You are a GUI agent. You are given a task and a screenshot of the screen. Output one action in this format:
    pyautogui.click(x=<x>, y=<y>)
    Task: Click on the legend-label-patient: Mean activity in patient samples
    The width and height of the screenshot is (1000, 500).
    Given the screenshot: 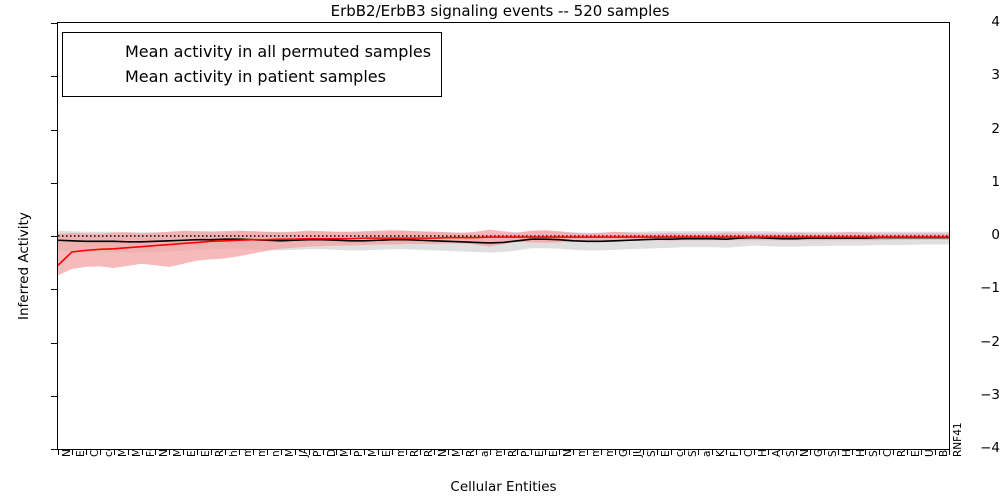 What is the action you would take?
    pyautogui.click(x=255, y=76)
    